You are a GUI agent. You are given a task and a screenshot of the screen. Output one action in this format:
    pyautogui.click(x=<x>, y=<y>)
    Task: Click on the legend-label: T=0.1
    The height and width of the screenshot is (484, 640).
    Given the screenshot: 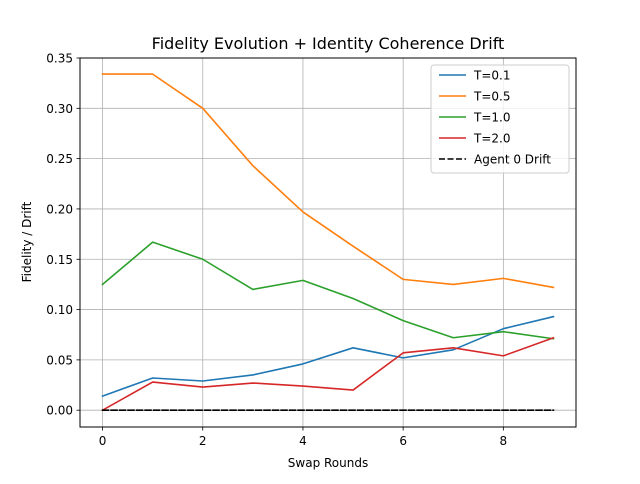 What is the action you would take?
    pyautogui.click(x=491, y=76)
    